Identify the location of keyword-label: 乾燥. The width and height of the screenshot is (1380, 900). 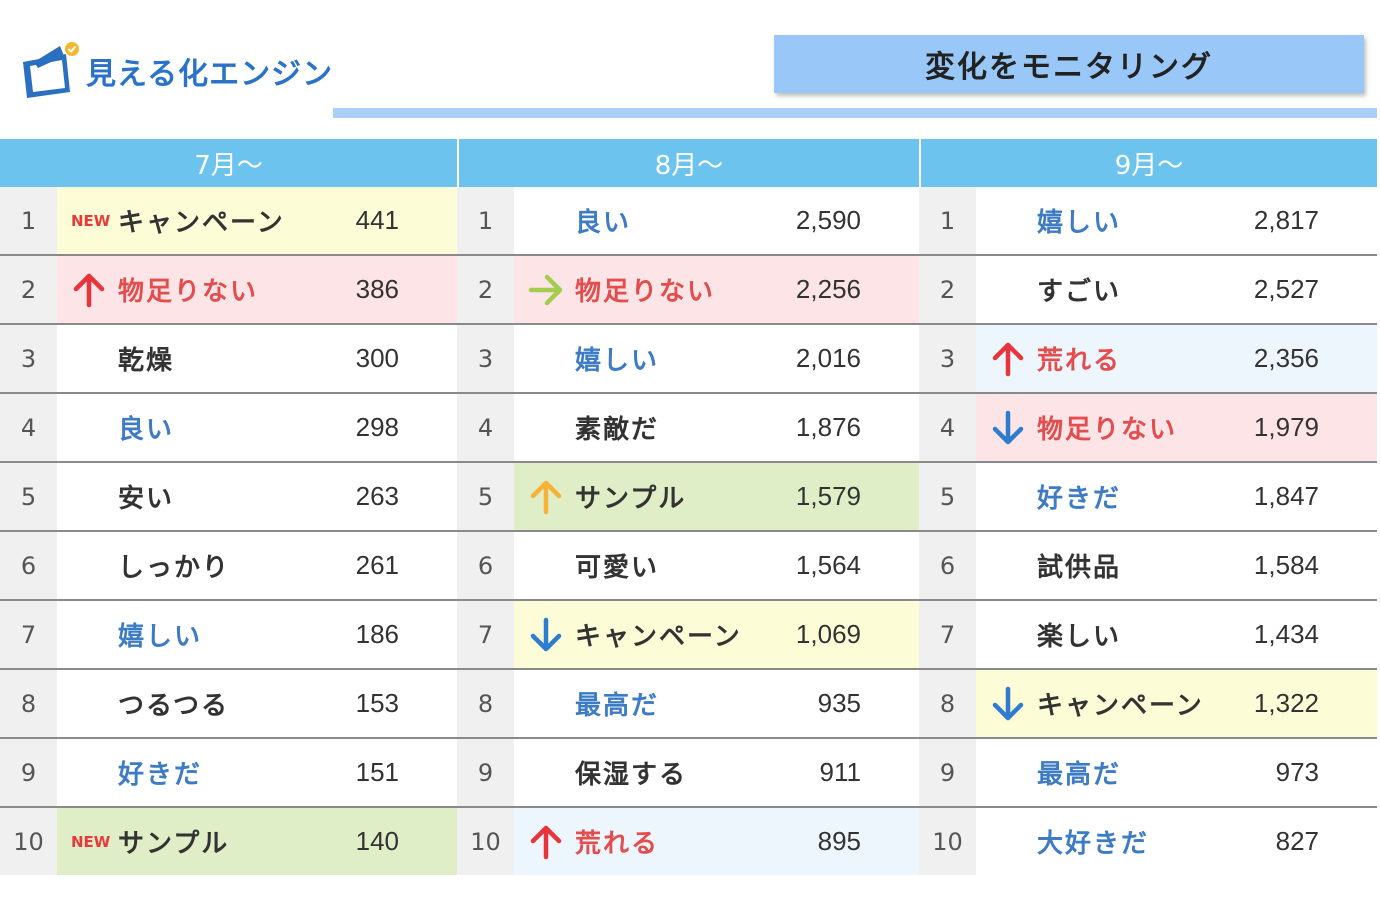
(146, 361).